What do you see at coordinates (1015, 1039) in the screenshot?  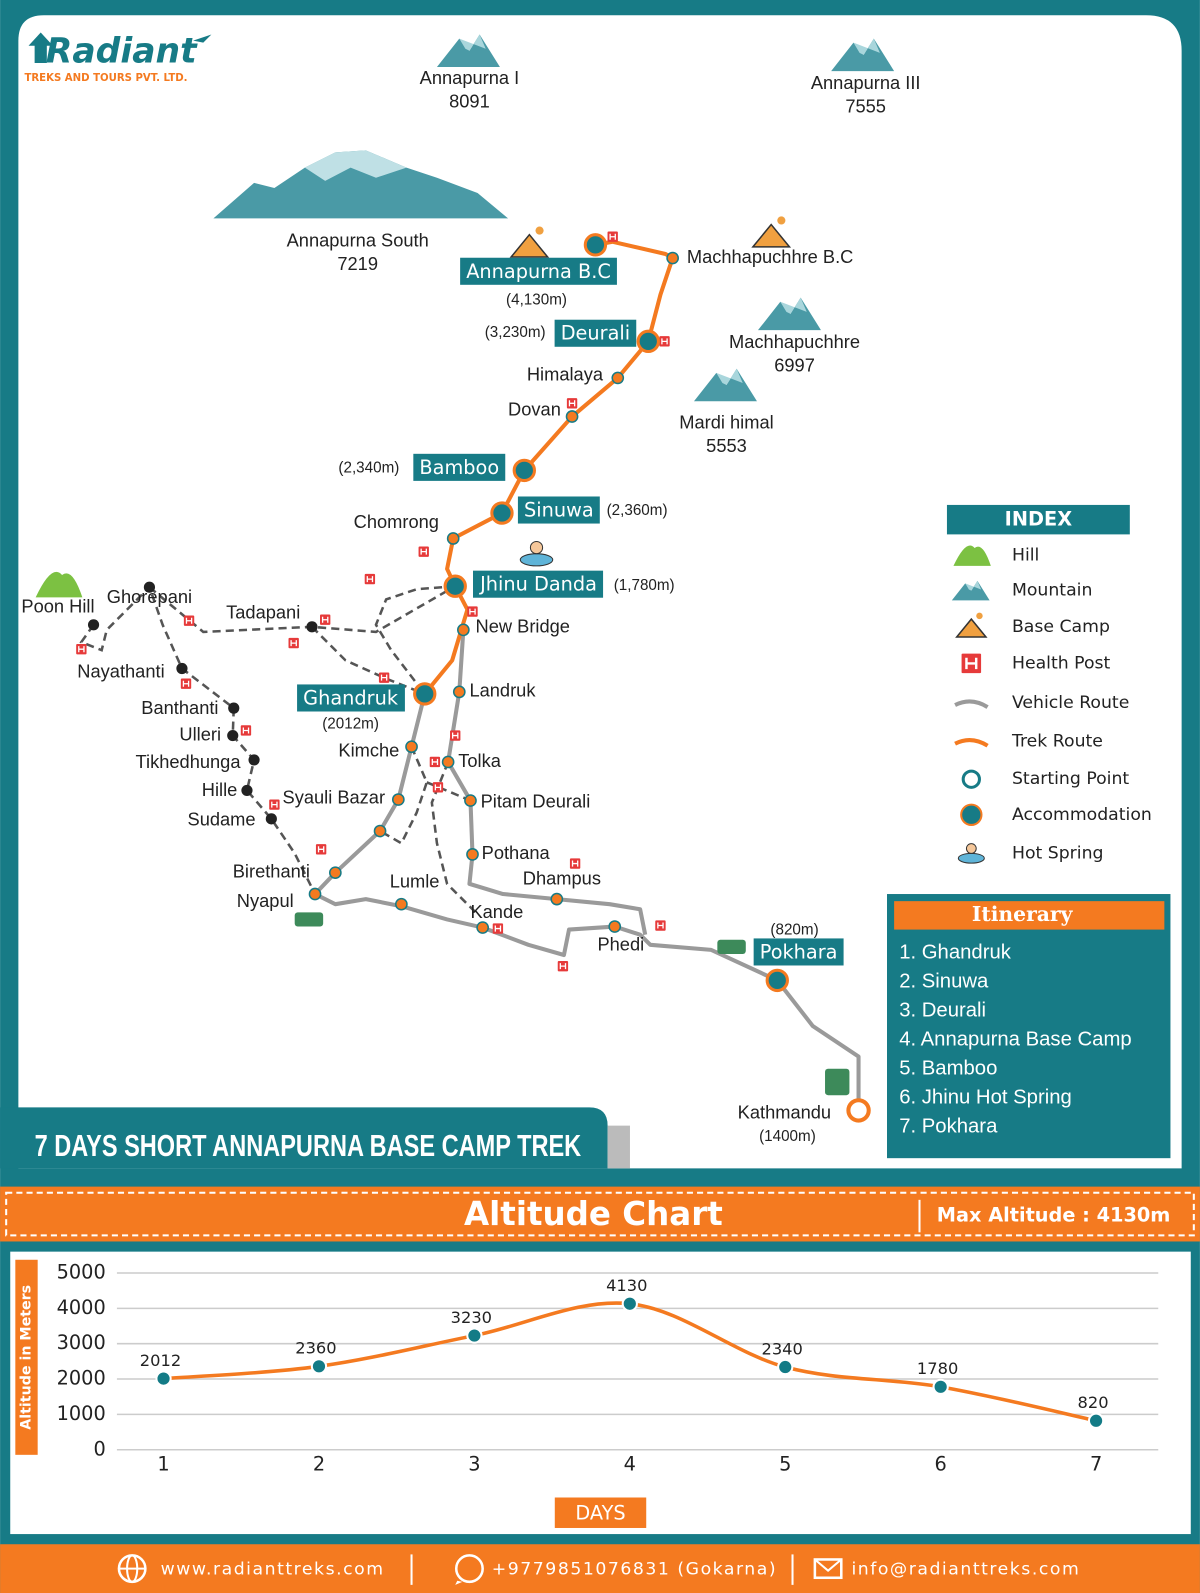 I see `itinerary-item: 4. Annapurna Base Camp` at bounding box center [1015, 1039].